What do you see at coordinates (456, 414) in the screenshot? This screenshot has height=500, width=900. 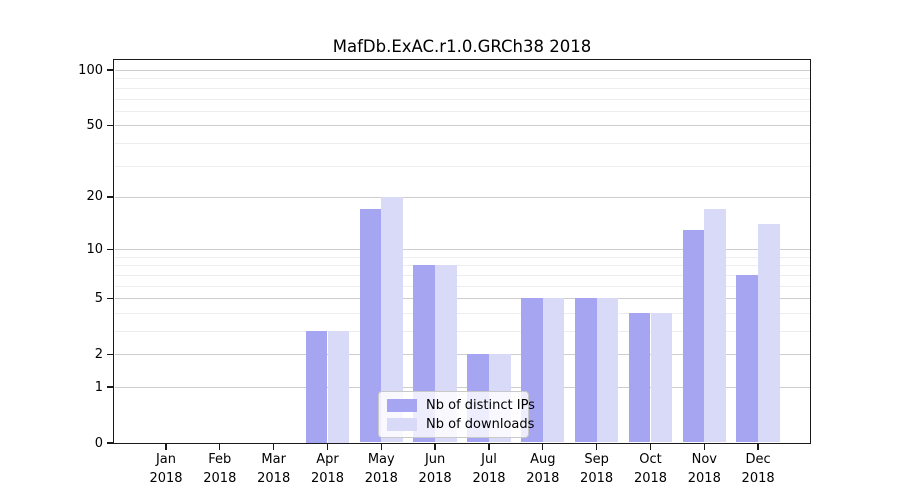 I see `legend: Nb of distinct IPs Nb of downloads` at bounding box center [456, 414].